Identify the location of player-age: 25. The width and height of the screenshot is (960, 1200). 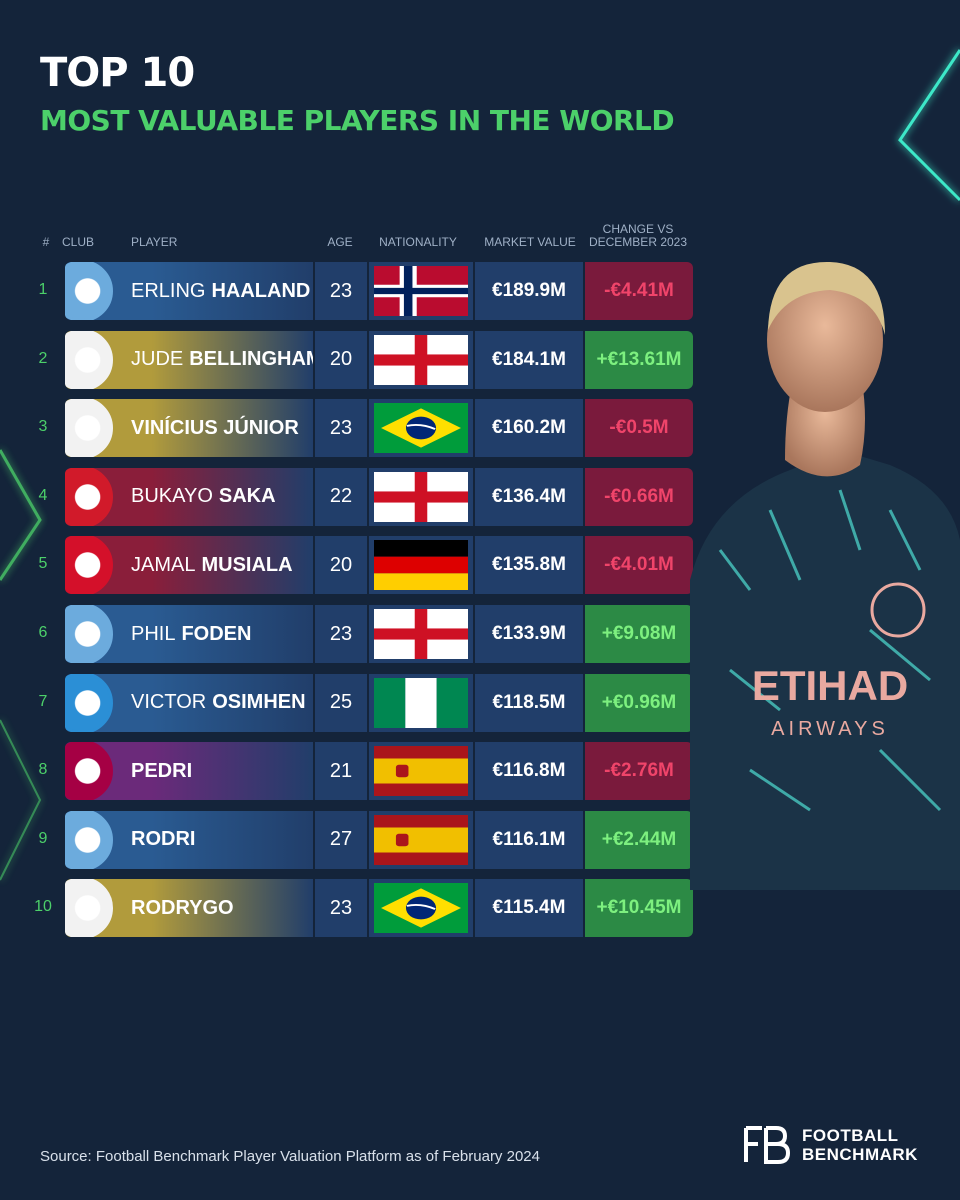
(341, 702).